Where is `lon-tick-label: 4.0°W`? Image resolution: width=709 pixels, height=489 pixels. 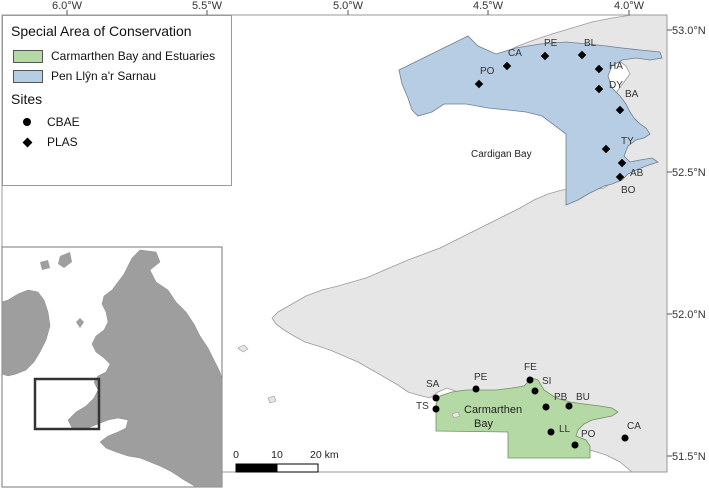
lon-tick-label: 4.0°W is located at coordinates (629, 6).